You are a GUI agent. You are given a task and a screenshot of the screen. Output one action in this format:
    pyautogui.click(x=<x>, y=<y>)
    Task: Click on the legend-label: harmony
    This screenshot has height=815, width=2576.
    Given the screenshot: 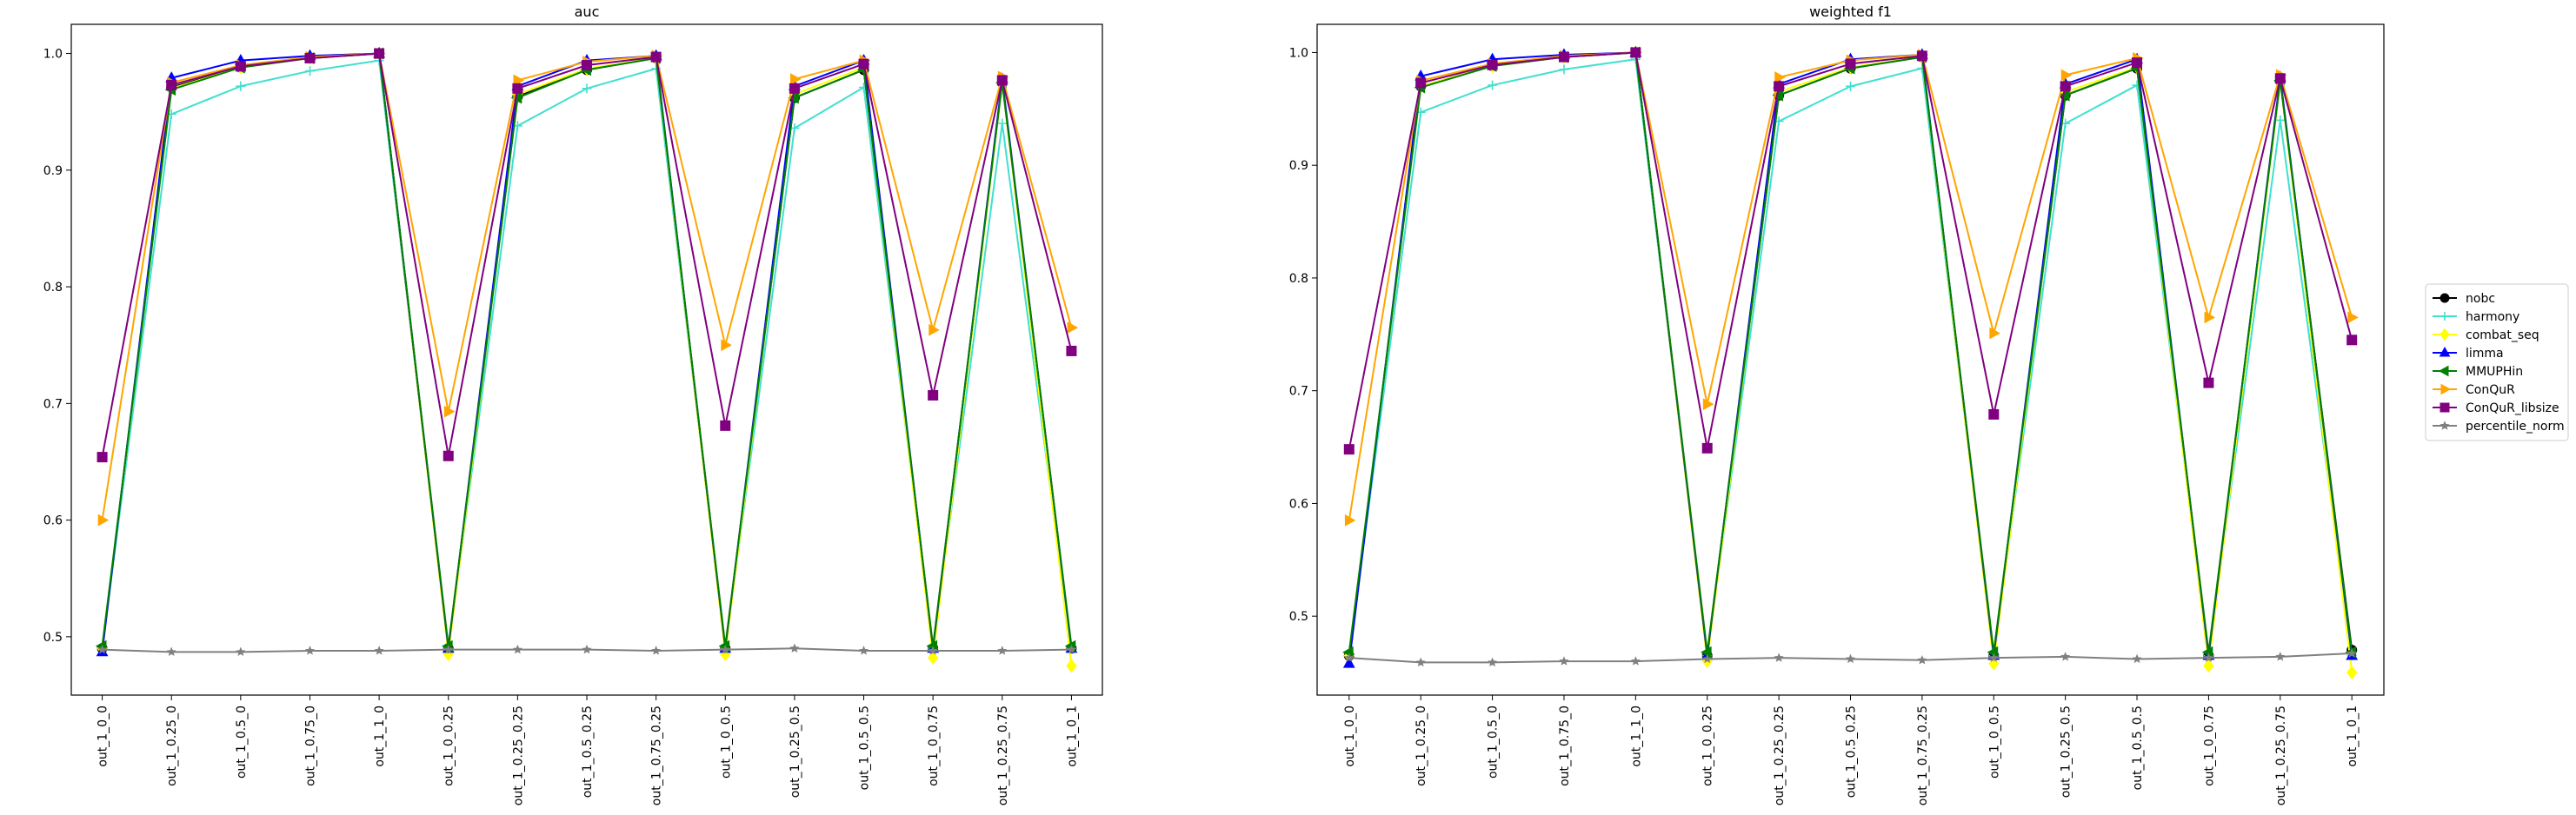 What is the action you would take?
    pyautogui.click(x=2492, y=317)
    